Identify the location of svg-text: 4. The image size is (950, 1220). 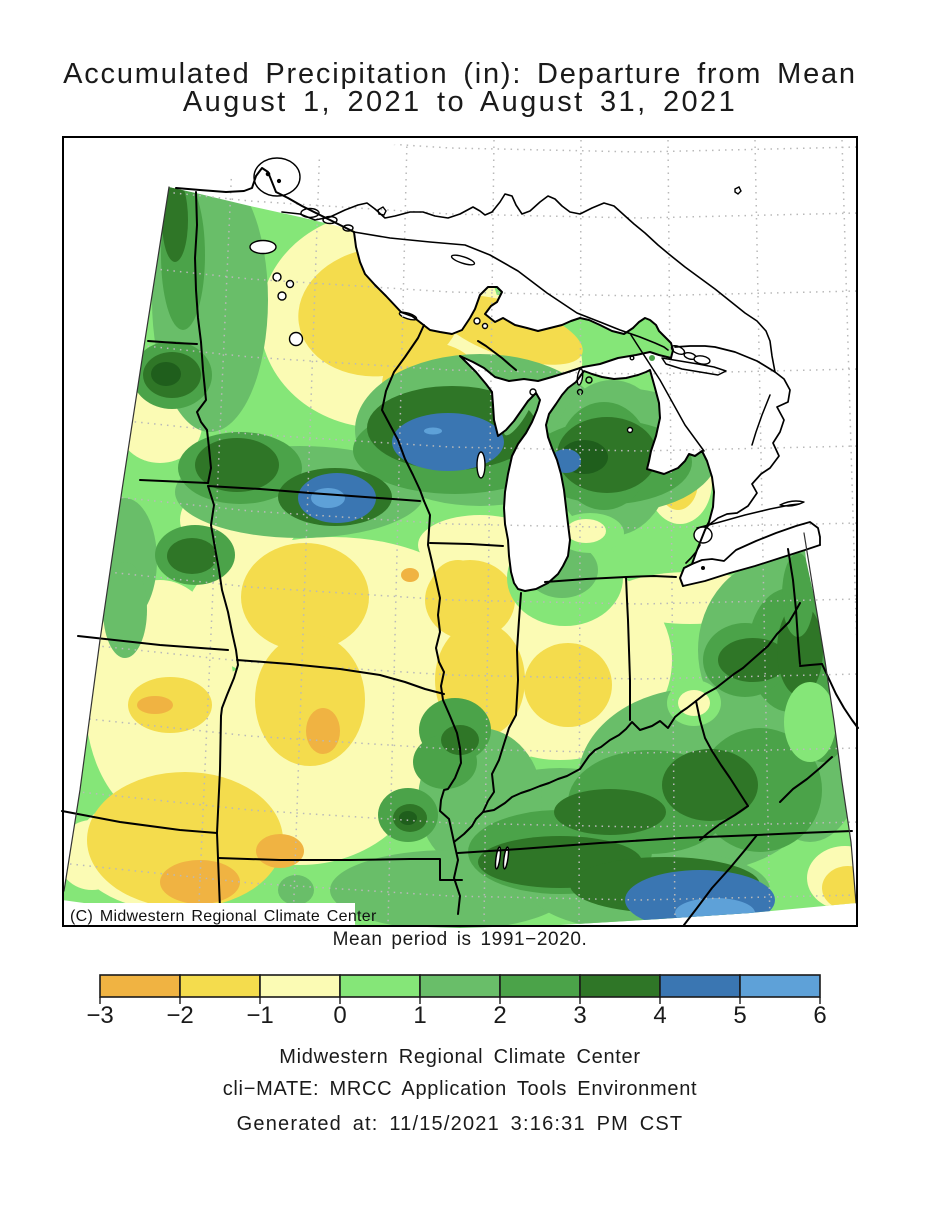
(659, 1015).